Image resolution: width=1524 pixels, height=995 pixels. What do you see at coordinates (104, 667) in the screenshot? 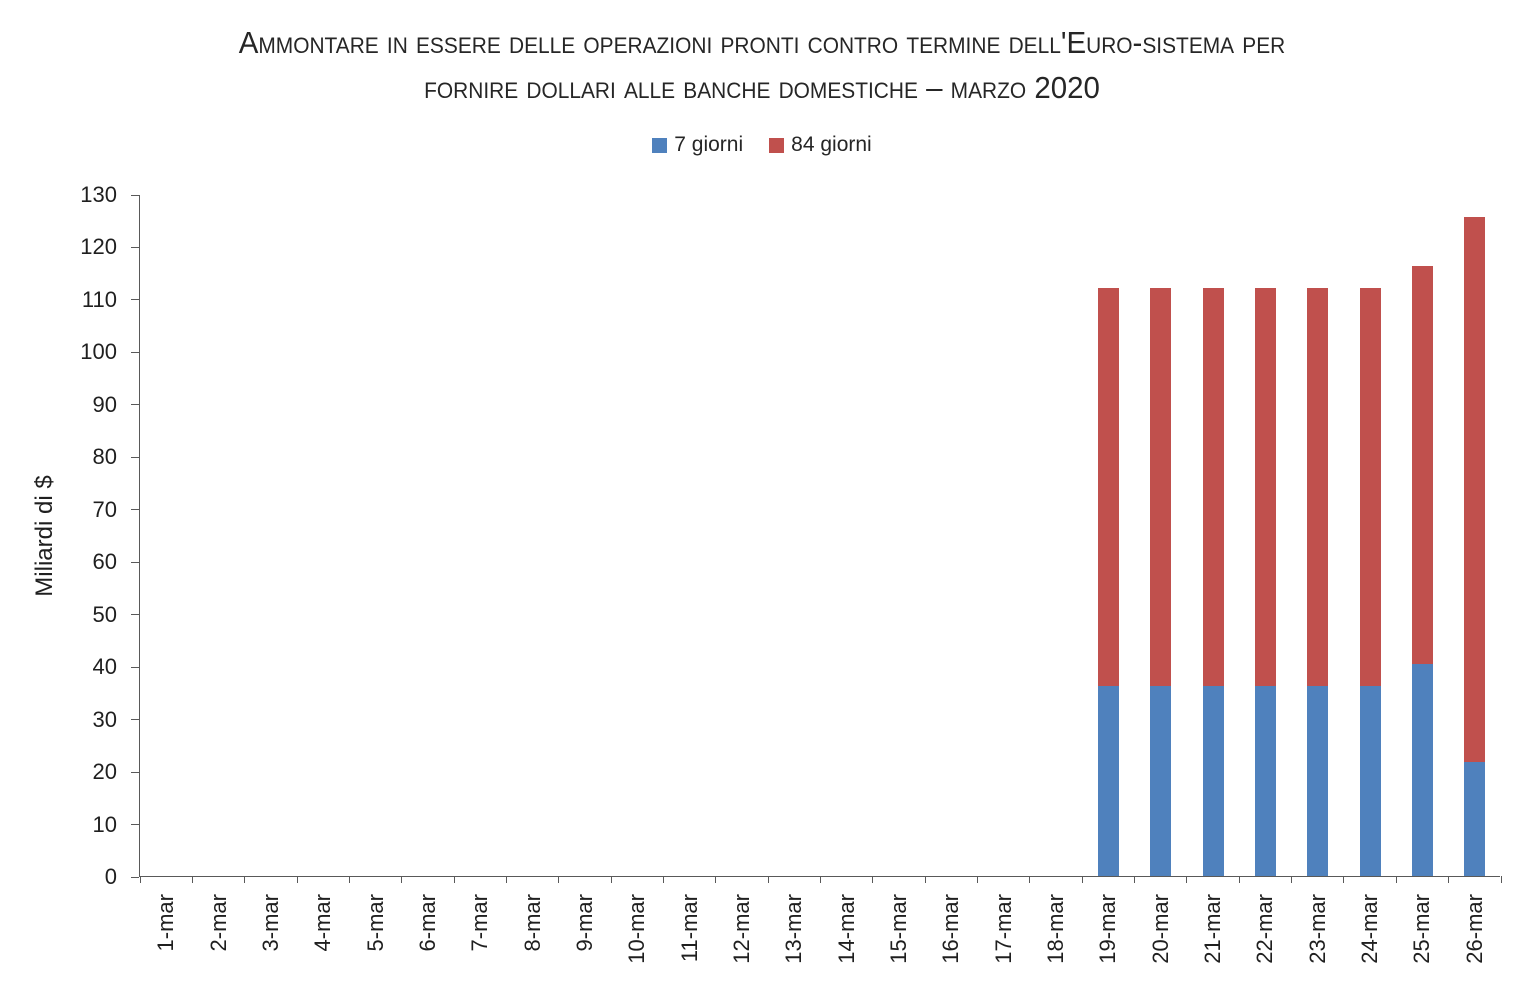
I see `y-axis-label-40: 40` at bounding box center [104, 667].